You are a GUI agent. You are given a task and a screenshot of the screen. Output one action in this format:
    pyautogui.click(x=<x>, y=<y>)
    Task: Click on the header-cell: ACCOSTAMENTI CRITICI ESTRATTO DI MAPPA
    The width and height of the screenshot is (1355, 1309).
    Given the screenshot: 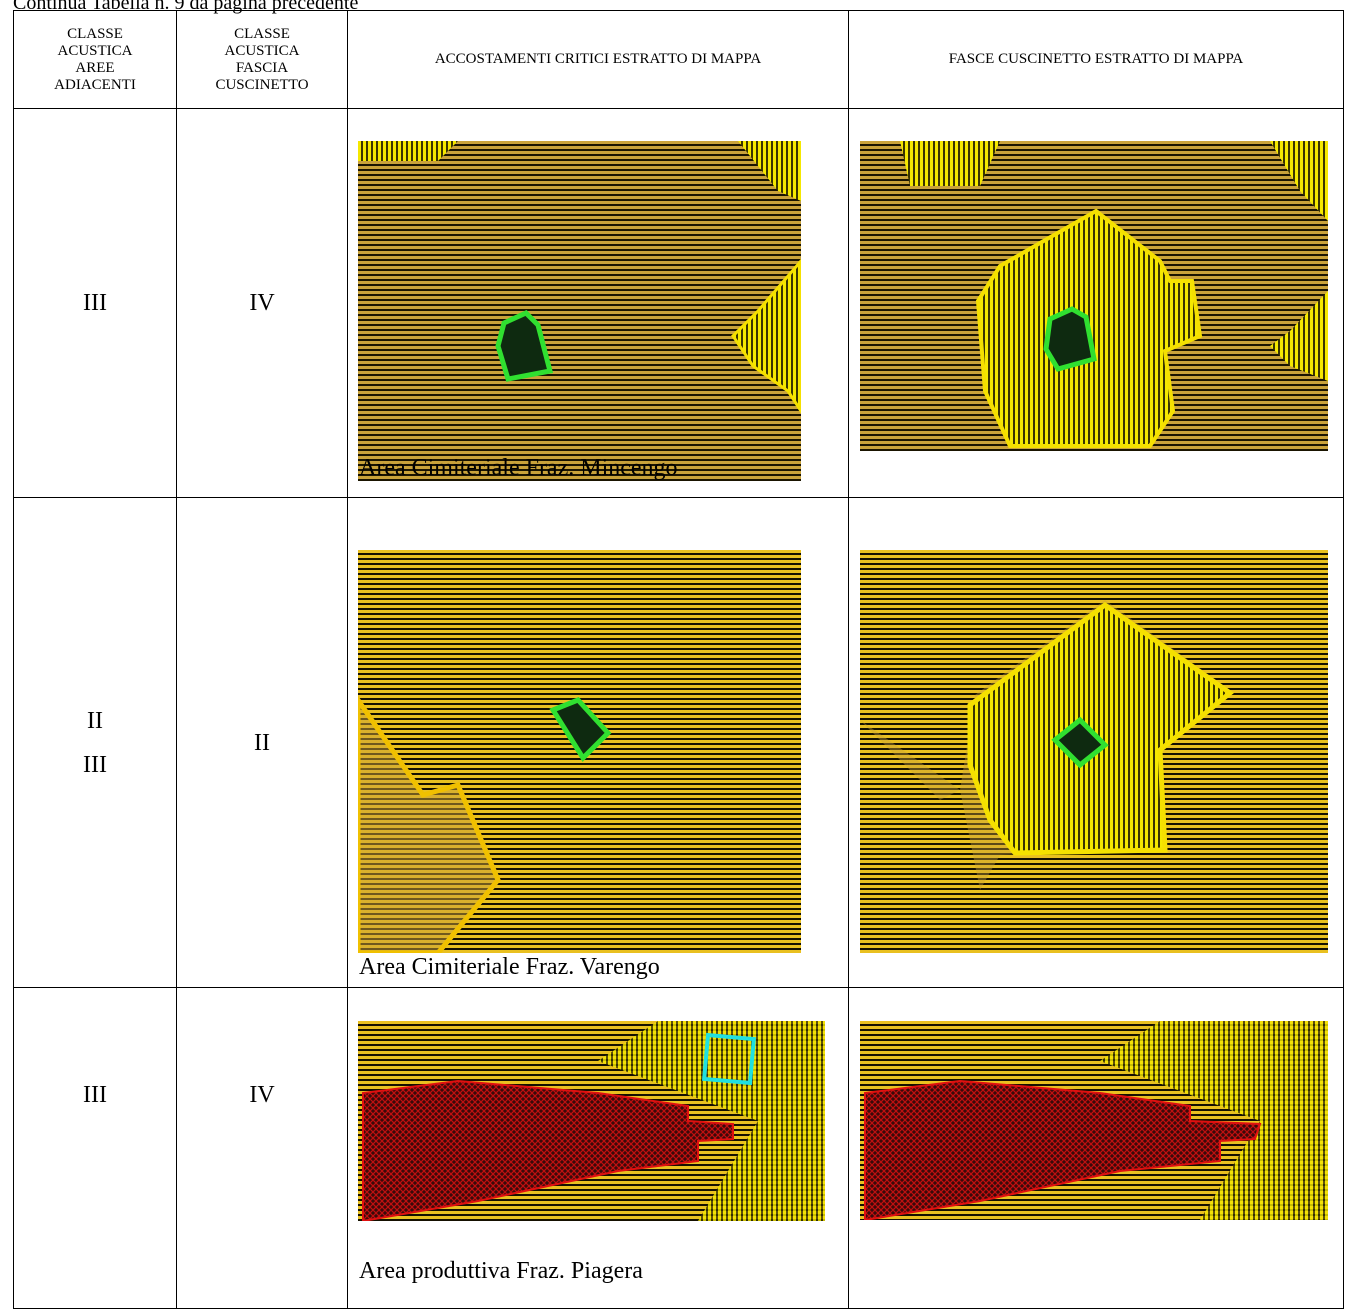 What is the action you would take?
    pyautogui.click(x=598, y=59)
    